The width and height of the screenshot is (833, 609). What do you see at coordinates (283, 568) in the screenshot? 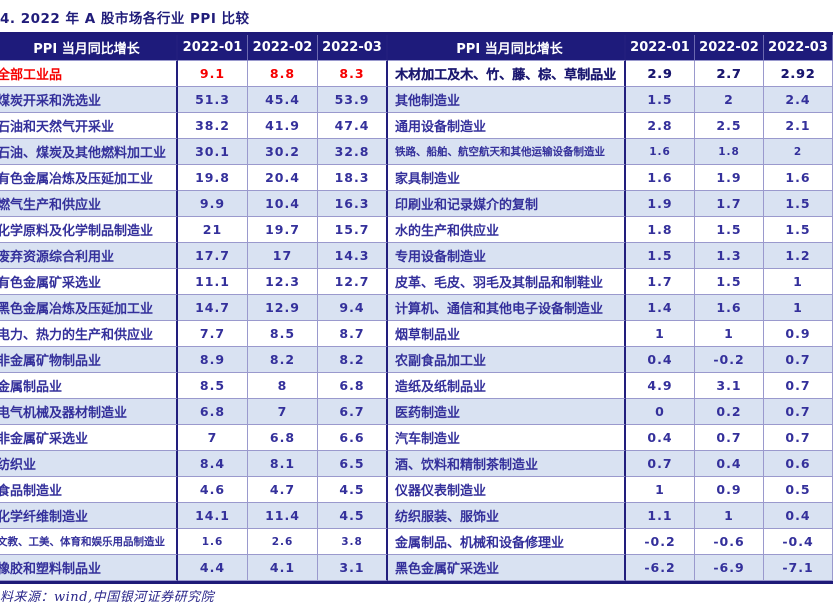
I see `left-value-2022-02: 4.1` at bounding box center [283, 568].